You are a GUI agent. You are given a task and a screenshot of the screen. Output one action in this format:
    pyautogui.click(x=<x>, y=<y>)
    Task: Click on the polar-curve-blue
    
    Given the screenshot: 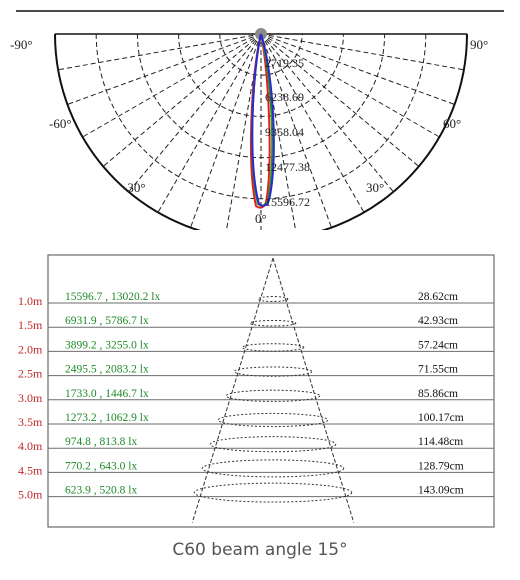 What is the action you would take?
    pyautogui.click(x=263, y=120)
    